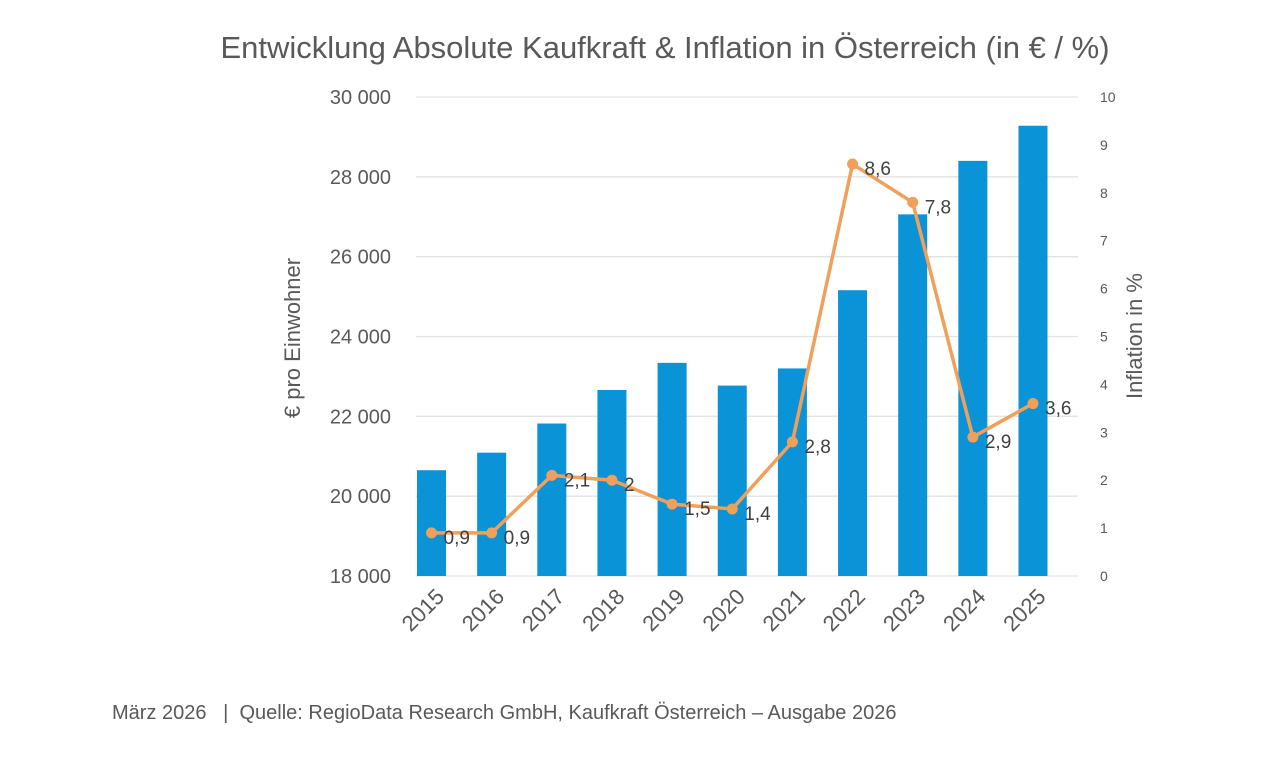  Describe the element at coordinates (492, 533) in the screenshot. I see `point-2016` at that location.